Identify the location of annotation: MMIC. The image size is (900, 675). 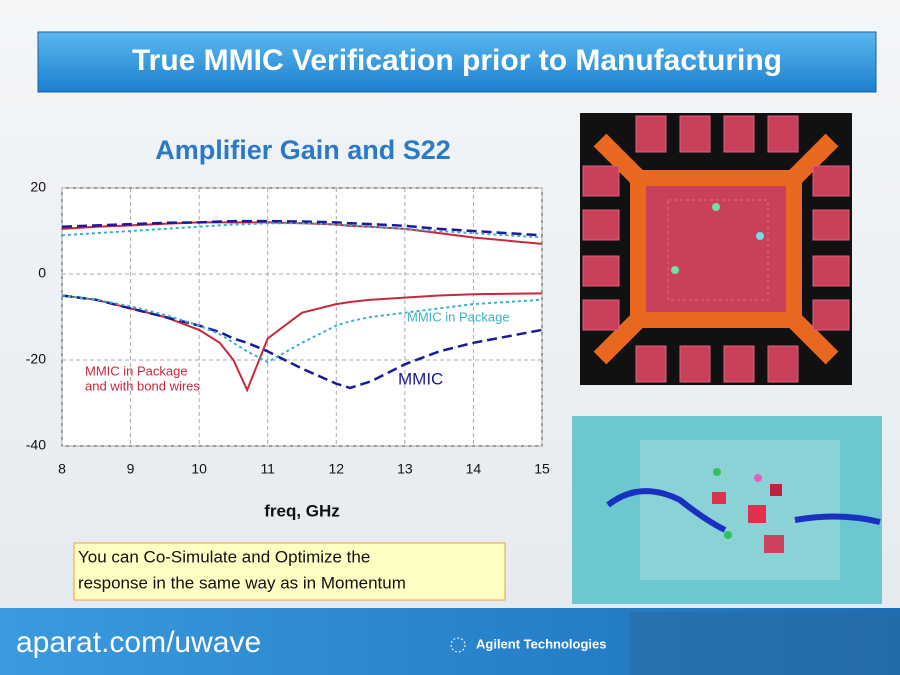
(420, 378).